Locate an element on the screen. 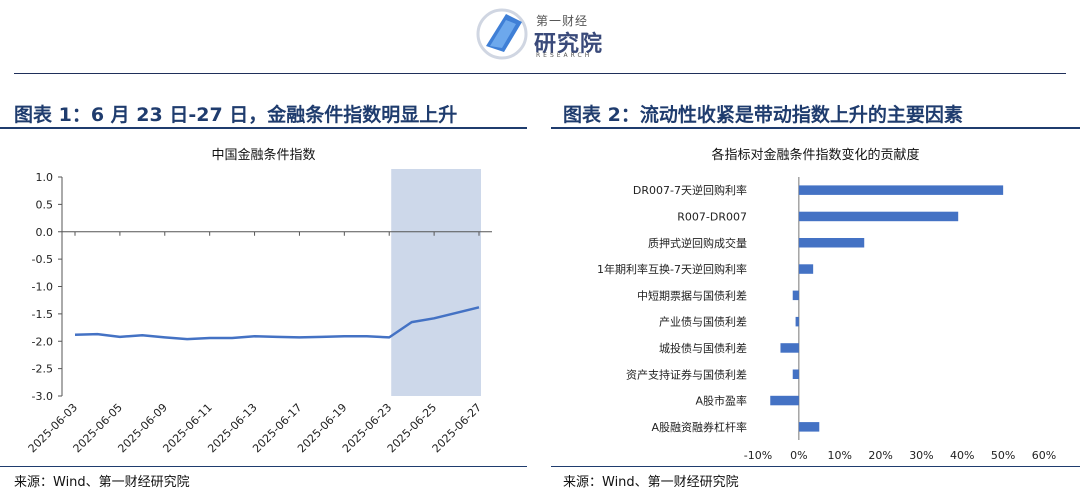  logo: 第一财经 研究院 RESEARCH is located at coordinates (541, 35).